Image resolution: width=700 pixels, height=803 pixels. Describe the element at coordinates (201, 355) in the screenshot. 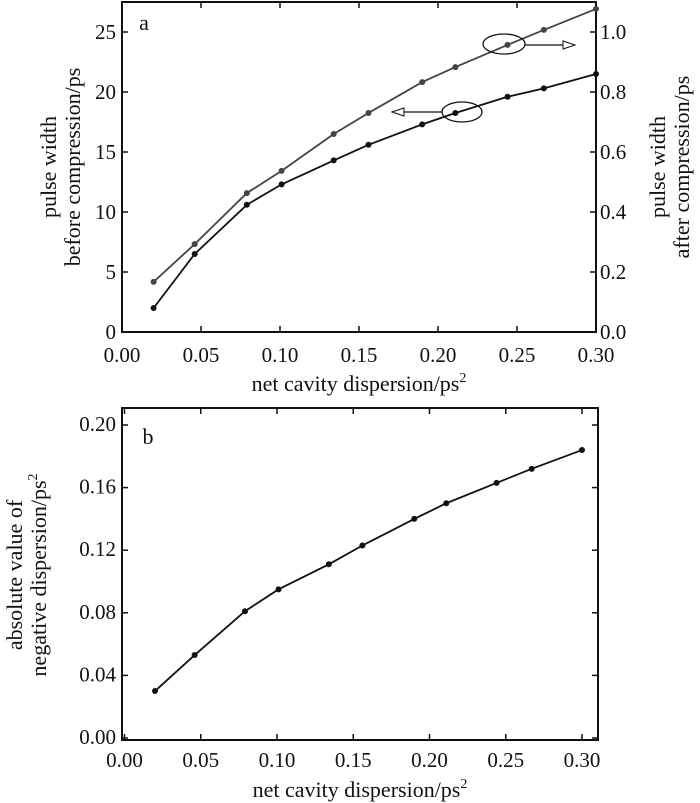

I see `x-tick-label-a: 0.05` at that location.